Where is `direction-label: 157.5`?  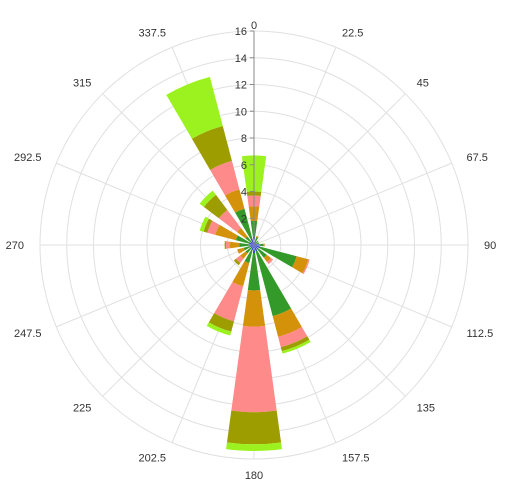
direction-label: 157.5 is located at coordinates (356, 459).